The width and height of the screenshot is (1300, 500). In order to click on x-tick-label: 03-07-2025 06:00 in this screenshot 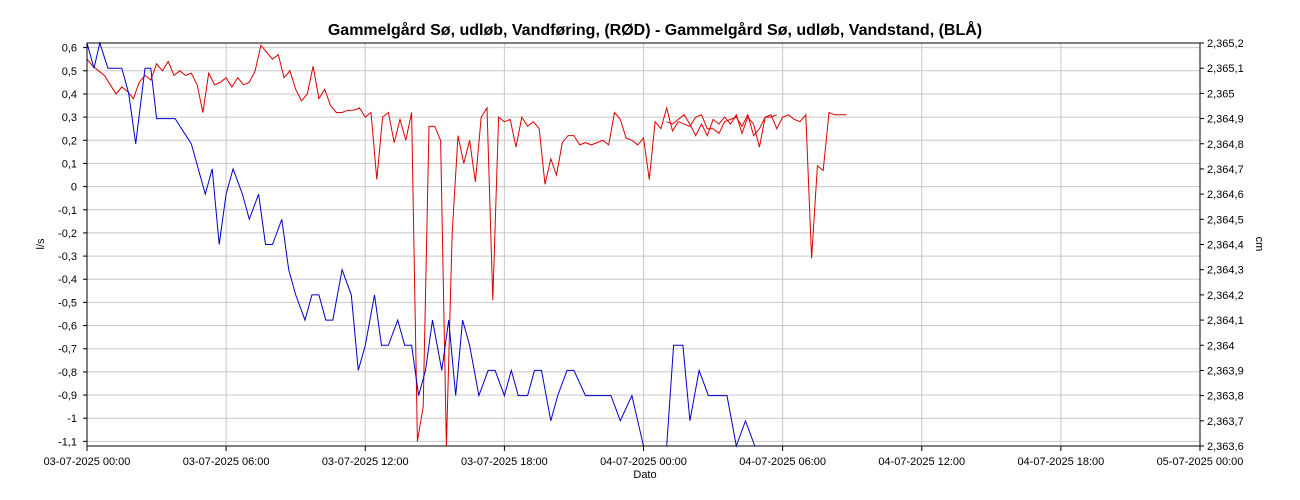, I will do `click(226, 462)`.